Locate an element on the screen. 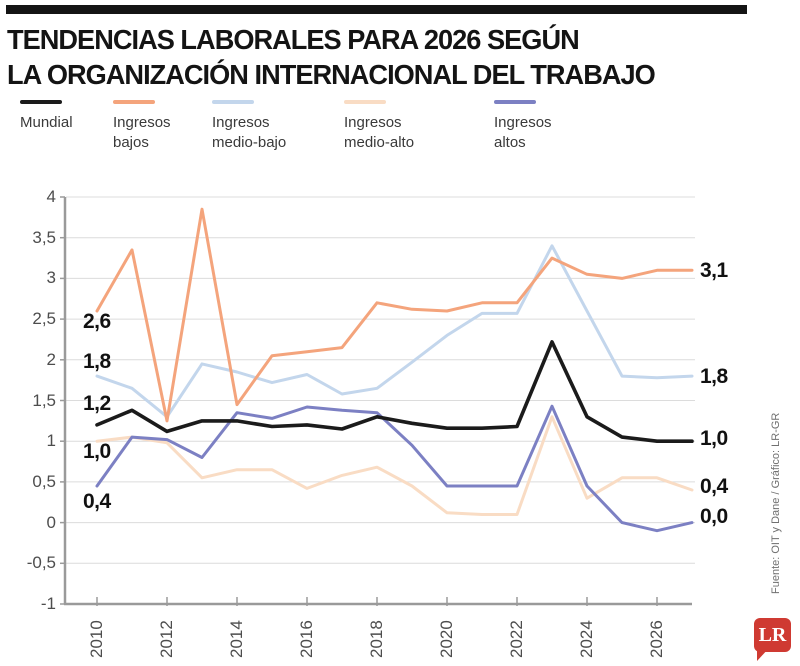 The height and width of the screenshot is (666, 800). legend-label: Ingresos altos is located at coordinates (523, 132).